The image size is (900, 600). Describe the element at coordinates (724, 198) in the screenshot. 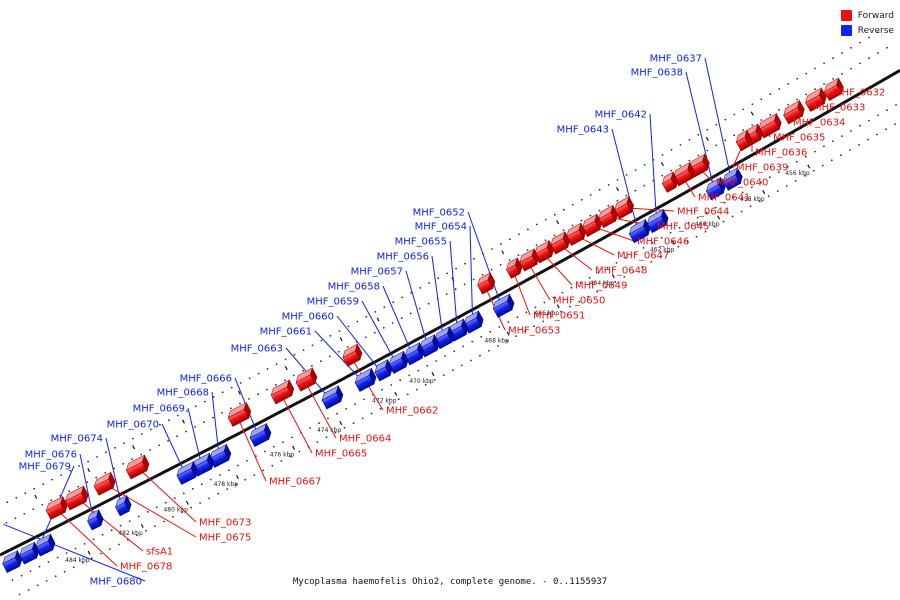

I see `gene-label: MHF_0641` at that location.